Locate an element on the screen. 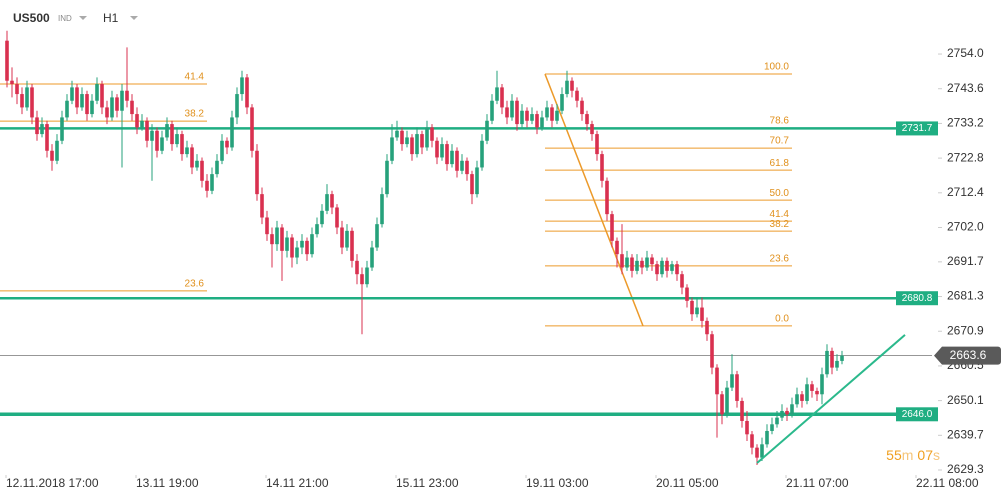 This screenshot has width=1008, height=500. interval: H1 is located at coordinates (111, 18).